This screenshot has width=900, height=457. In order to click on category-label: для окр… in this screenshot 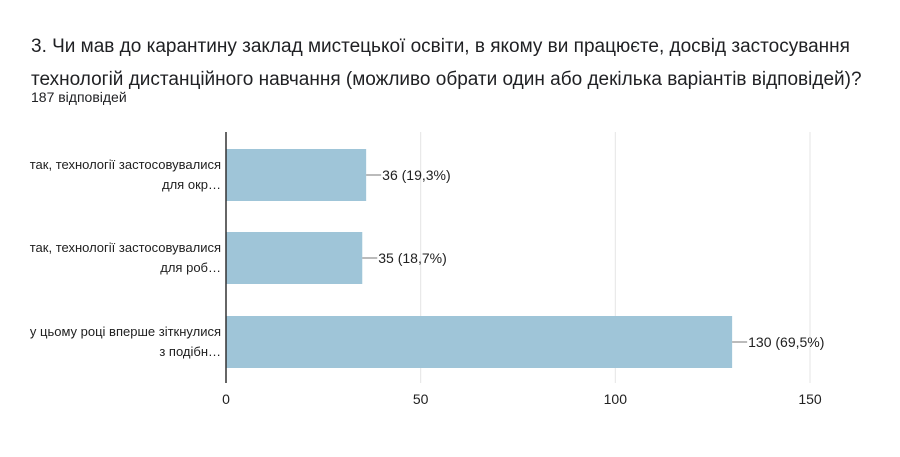, I will do `click(191, 184)`.